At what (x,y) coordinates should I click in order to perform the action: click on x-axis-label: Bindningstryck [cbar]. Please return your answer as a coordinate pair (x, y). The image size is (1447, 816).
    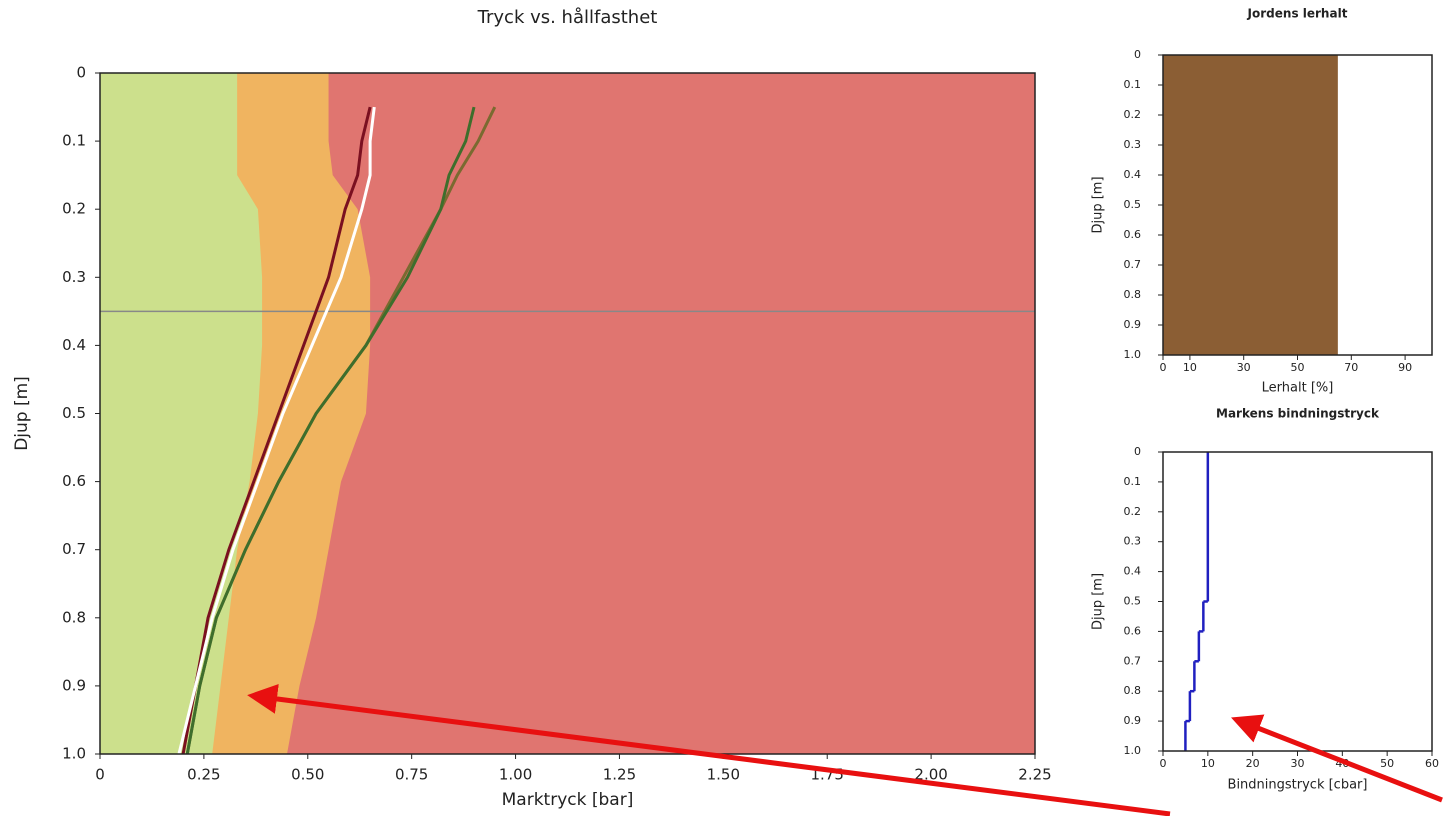
    Looking at the image, I should click on (1298, 785).